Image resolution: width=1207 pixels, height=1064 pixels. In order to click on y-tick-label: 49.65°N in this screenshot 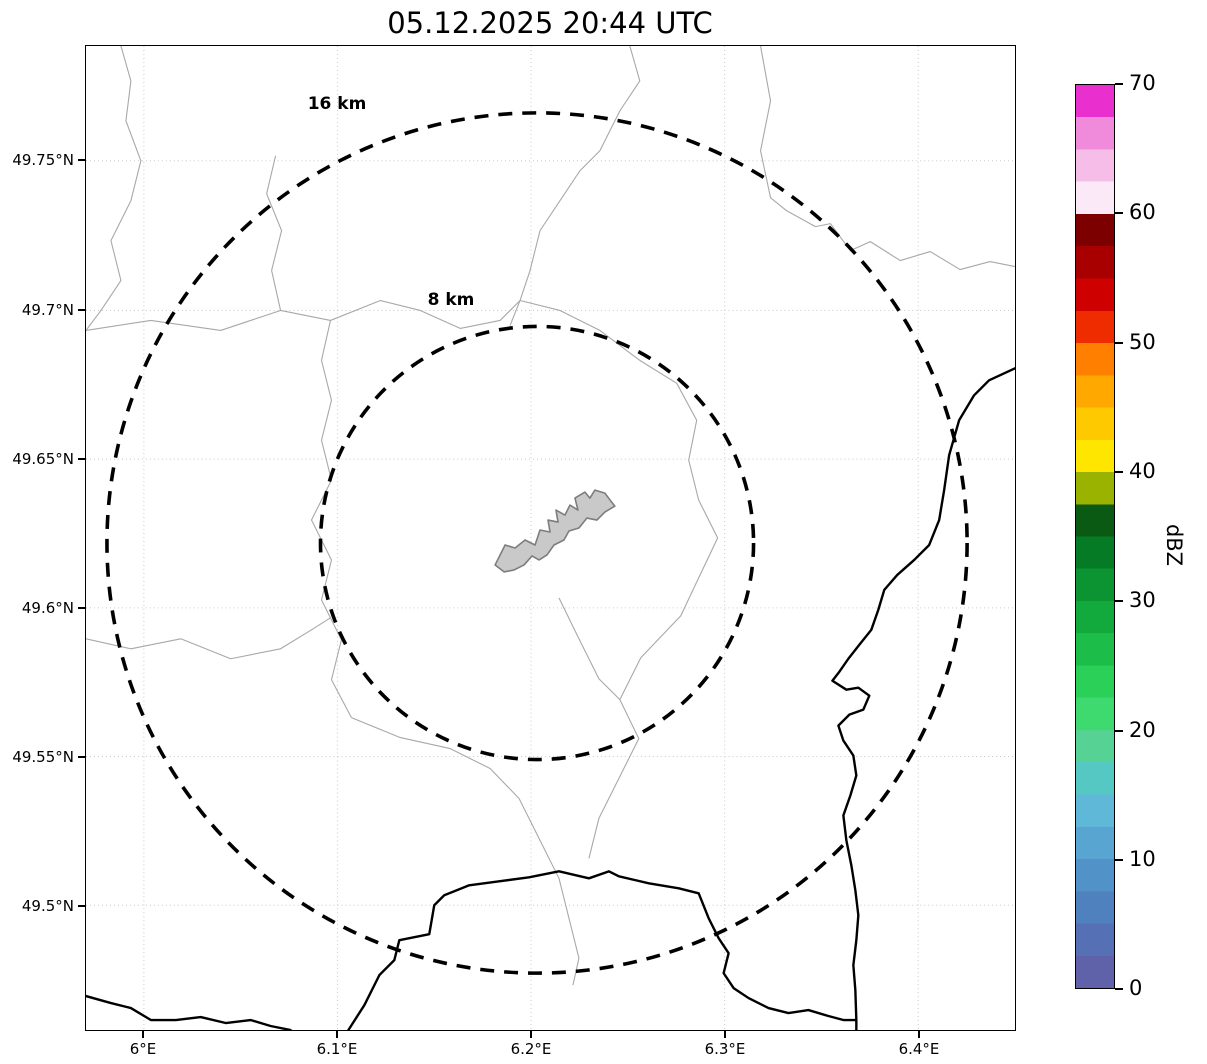, I will do `click(43, 459)`.